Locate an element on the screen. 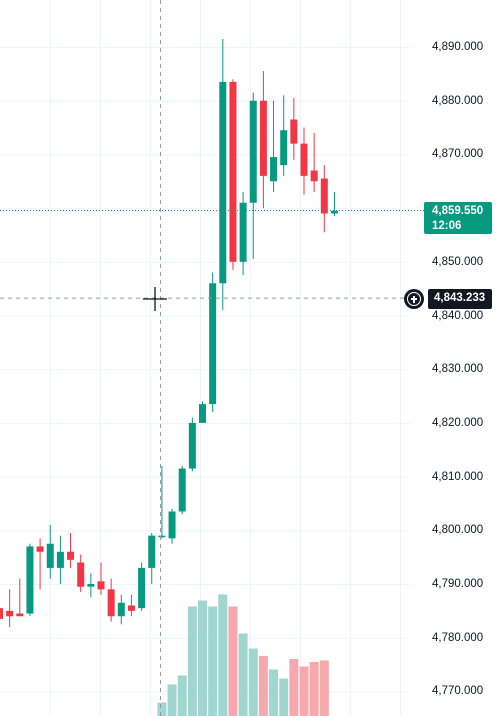  last-price-label: 4,859.550 12:06 is located at coordinates (458, 218).